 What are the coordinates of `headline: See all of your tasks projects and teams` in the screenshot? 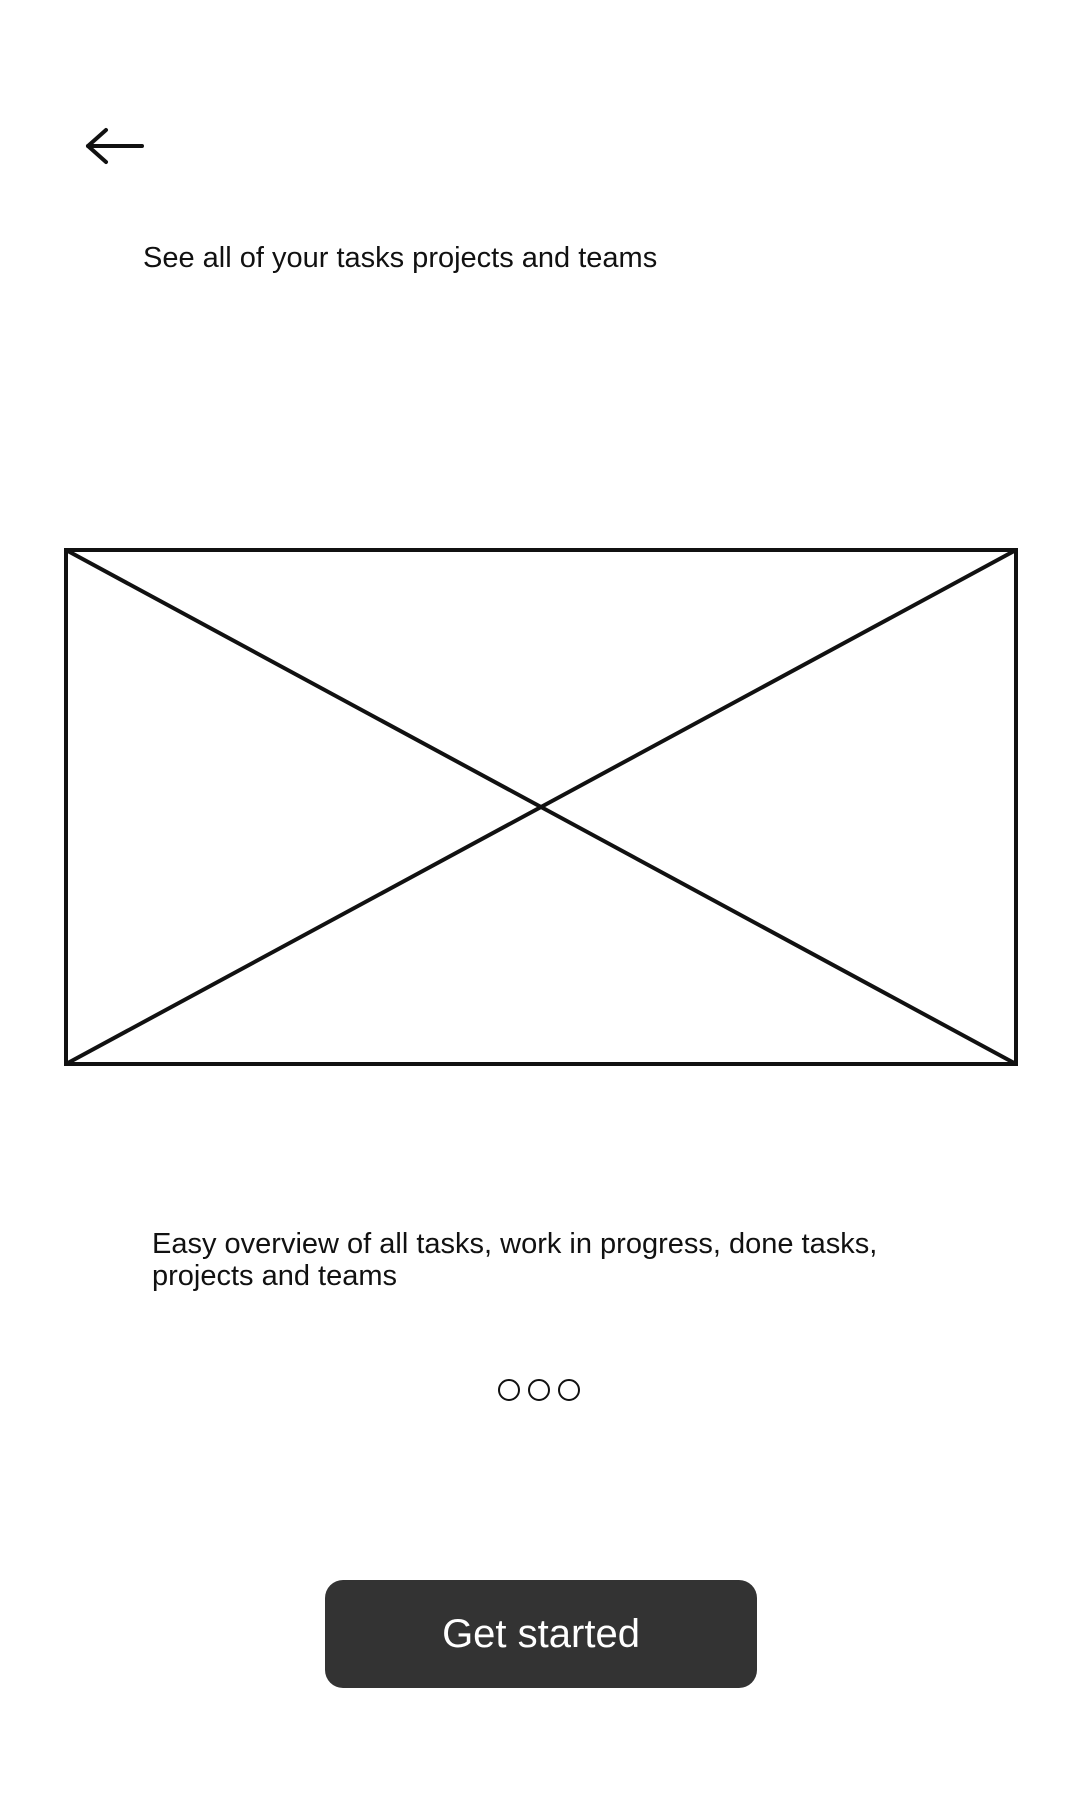 It's located at (400, 258).